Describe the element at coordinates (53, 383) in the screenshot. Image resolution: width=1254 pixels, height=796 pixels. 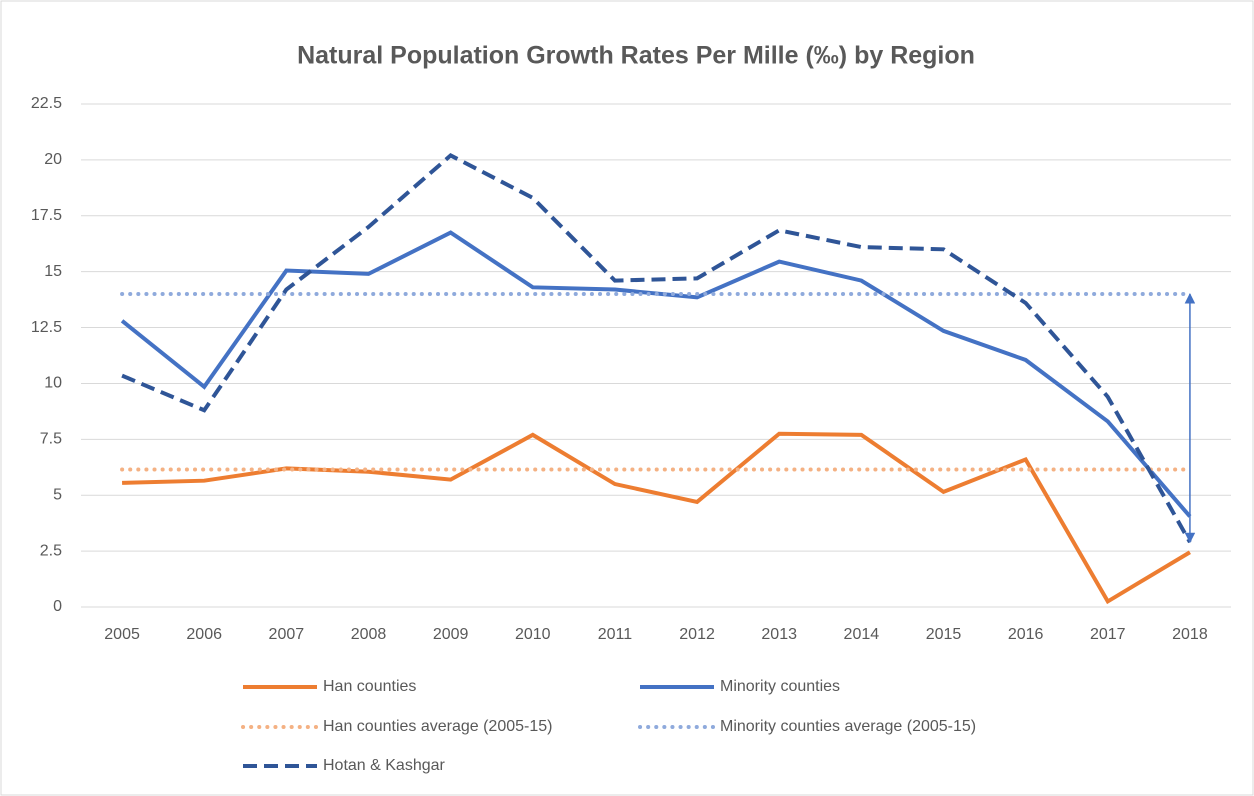
I see `y-tick-label: 10` at that location.